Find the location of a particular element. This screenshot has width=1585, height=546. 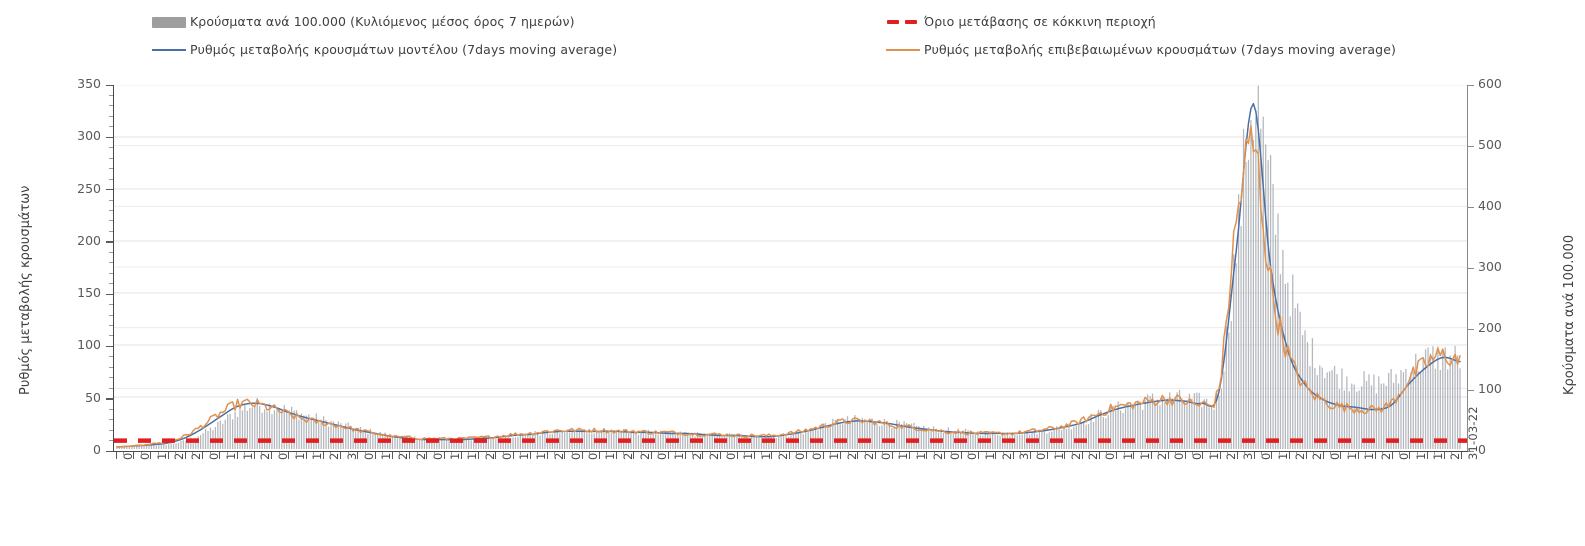

y-axis-tick-label-right: 600 is located at coordinates (1490, 83).